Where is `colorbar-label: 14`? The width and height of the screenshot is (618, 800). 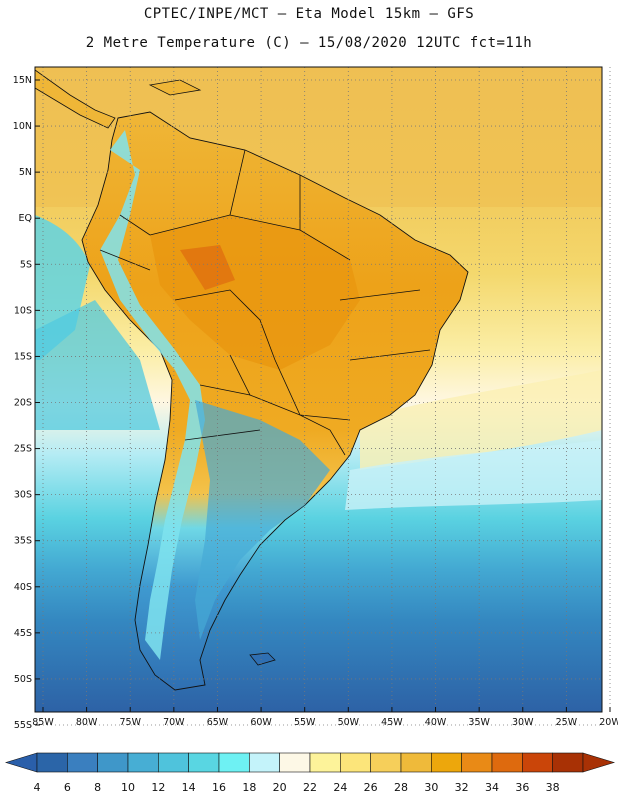
colorbar-label: 14 is located at coordinates (189, 787).